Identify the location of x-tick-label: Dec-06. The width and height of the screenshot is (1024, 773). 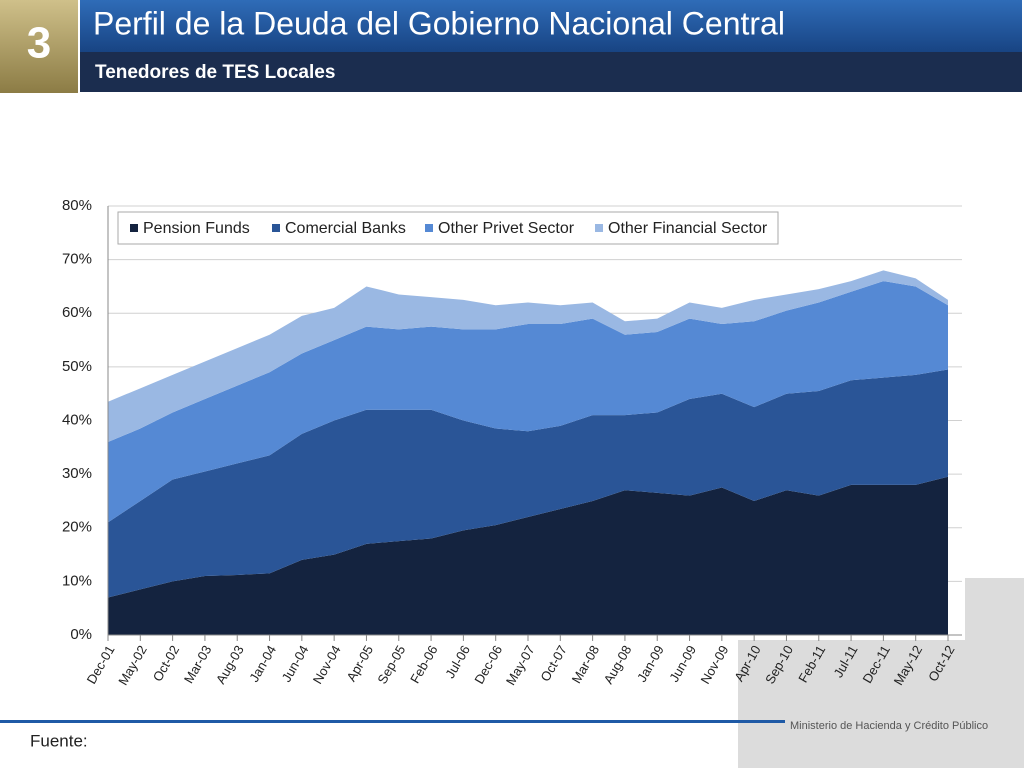
(488, 665).